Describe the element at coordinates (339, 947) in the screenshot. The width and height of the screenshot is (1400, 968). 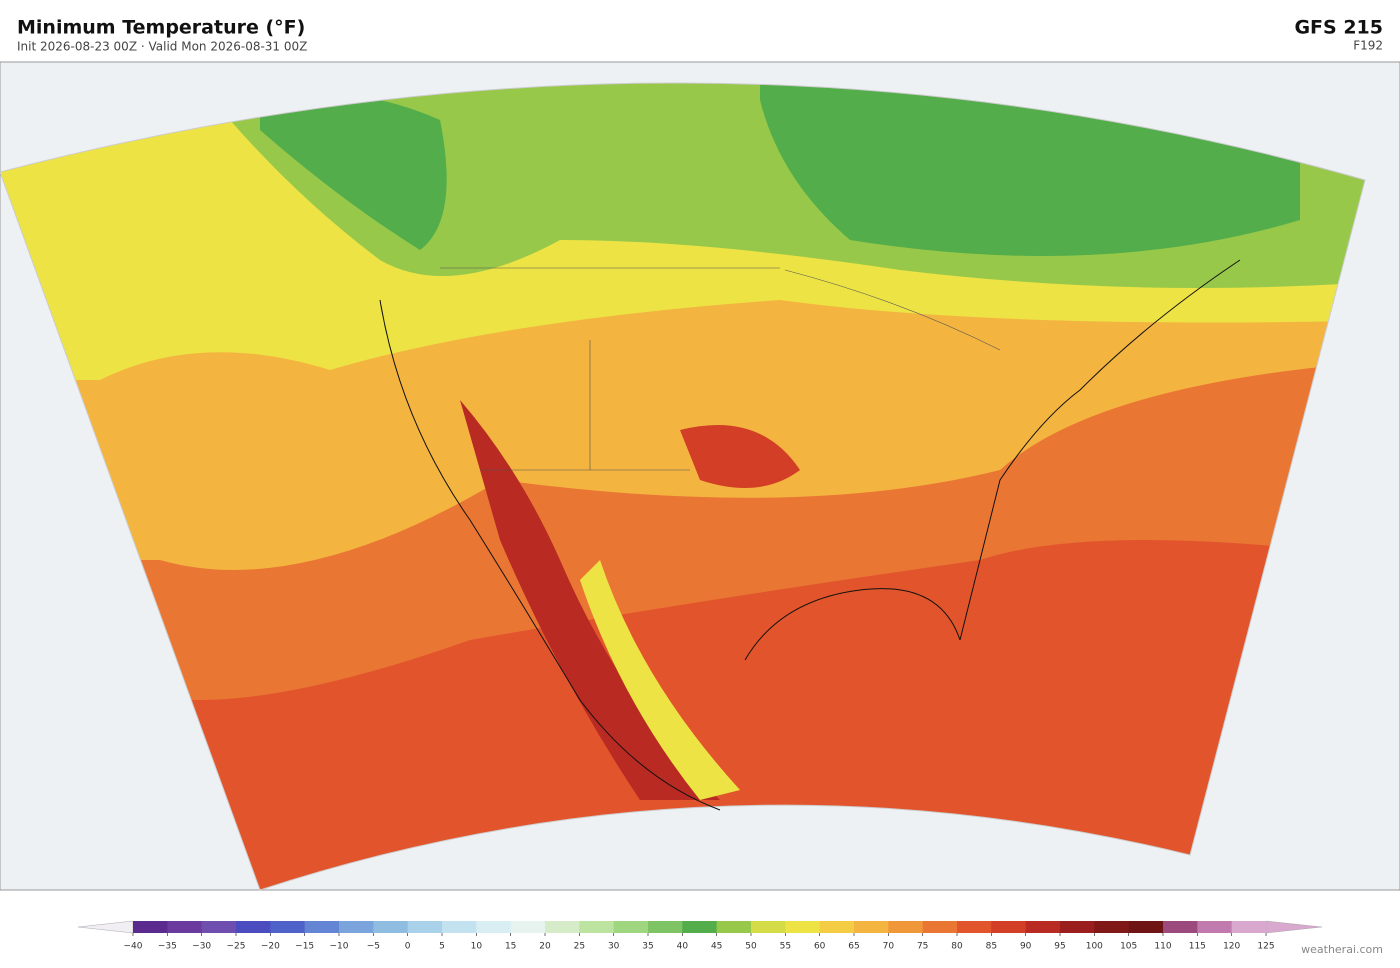
I see `colorbar-tick-label: −10` at that location.